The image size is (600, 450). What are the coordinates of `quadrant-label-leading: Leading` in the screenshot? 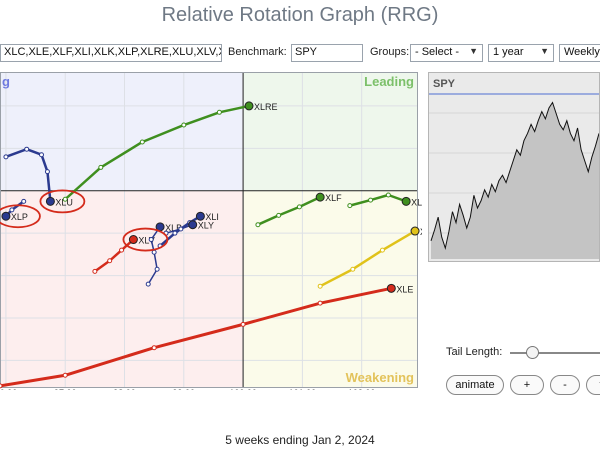 It's located at (389, 81).